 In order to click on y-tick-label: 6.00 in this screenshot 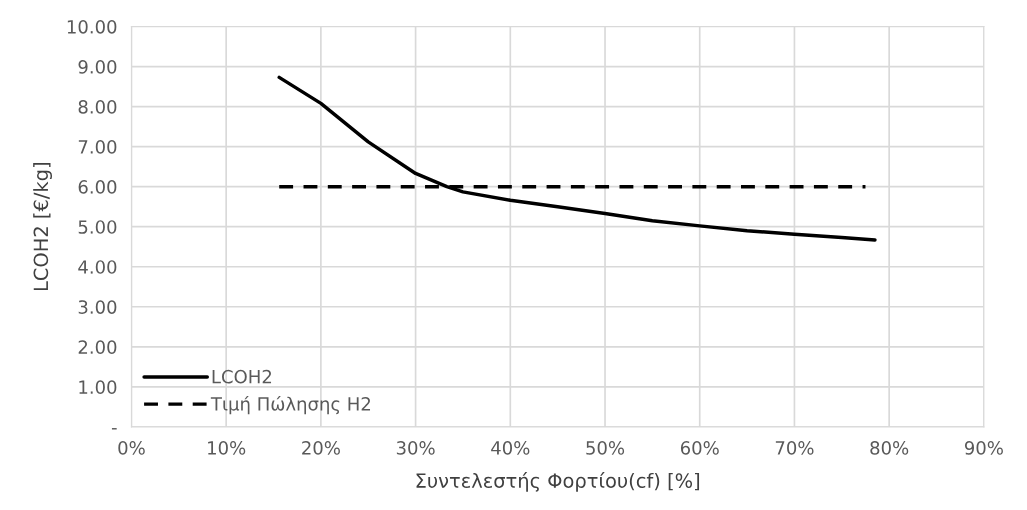, I will do `click(97, 187)`.